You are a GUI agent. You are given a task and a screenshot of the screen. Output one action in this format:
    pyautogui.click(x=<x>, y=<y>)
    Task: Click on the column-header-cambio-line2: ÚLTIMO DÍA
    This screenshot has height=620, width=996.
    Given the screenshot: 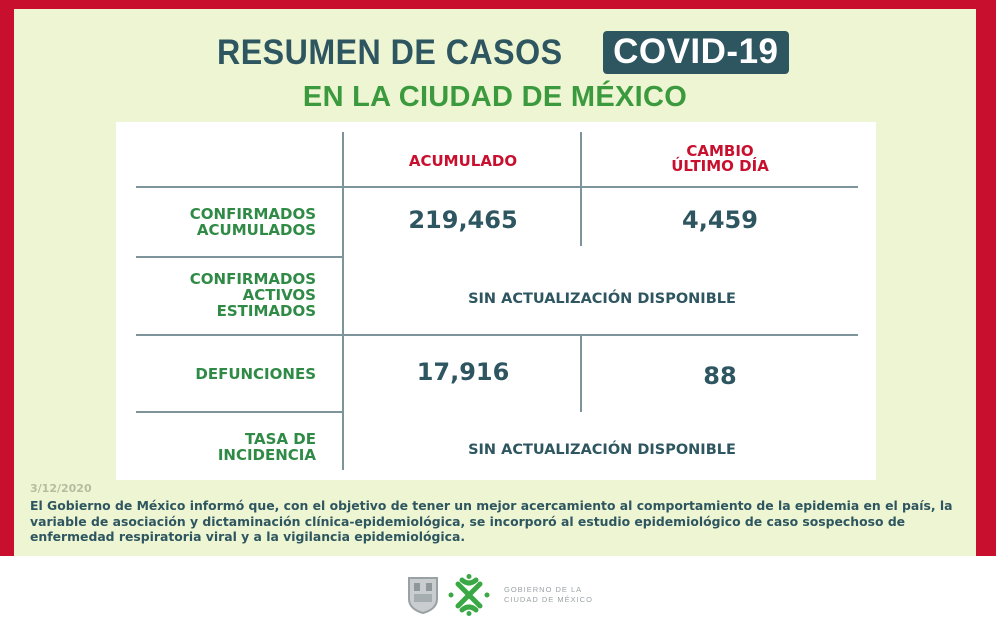 What is the action you would take?
    pyautogui.click(x=720, y=166)
    